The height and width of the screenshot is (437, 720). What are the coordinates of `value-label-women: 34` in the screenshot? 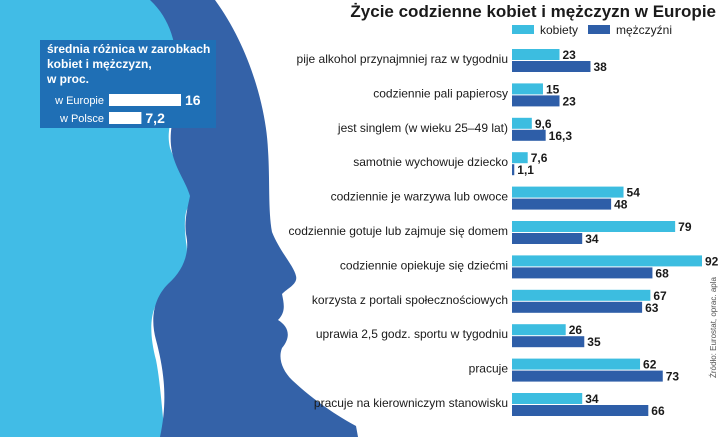 It's located at (592, 399).